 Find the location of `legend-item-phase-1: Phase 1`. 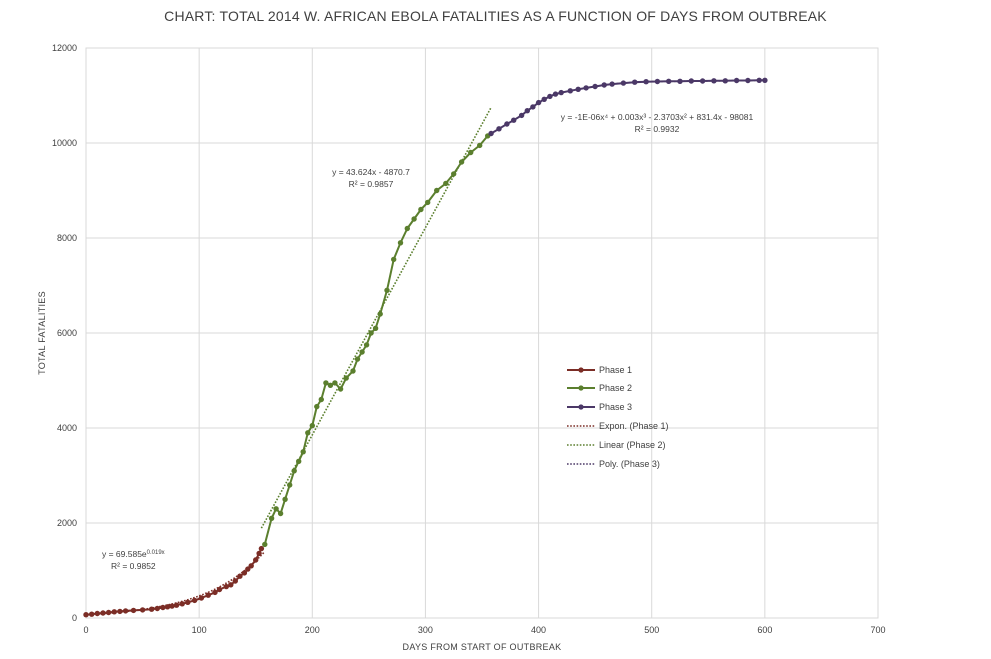

legend-item-phase-1: Phase 1 is located at coordinates (599, 370).